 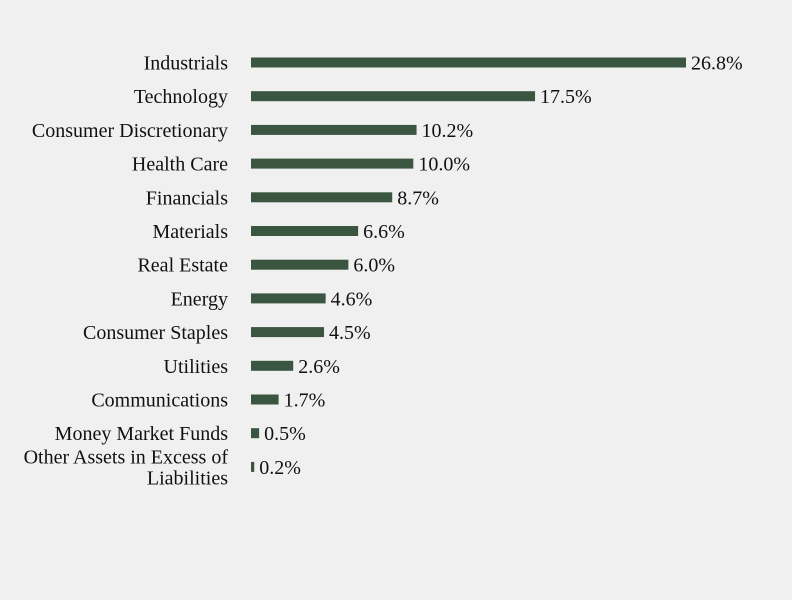 What do you see at coordinates (186, 64) in the screenshot?
I see `category-label: Industrials` at bounding box center [186, 64].